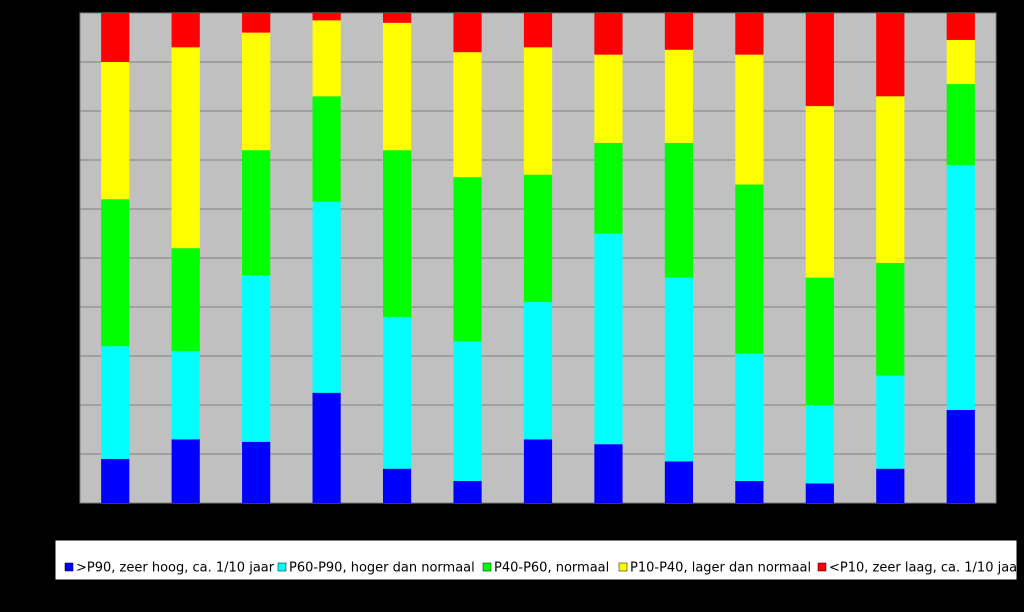  I want to click on legend-label: P60-P90, hoger dan normaal, so click(382, 568).